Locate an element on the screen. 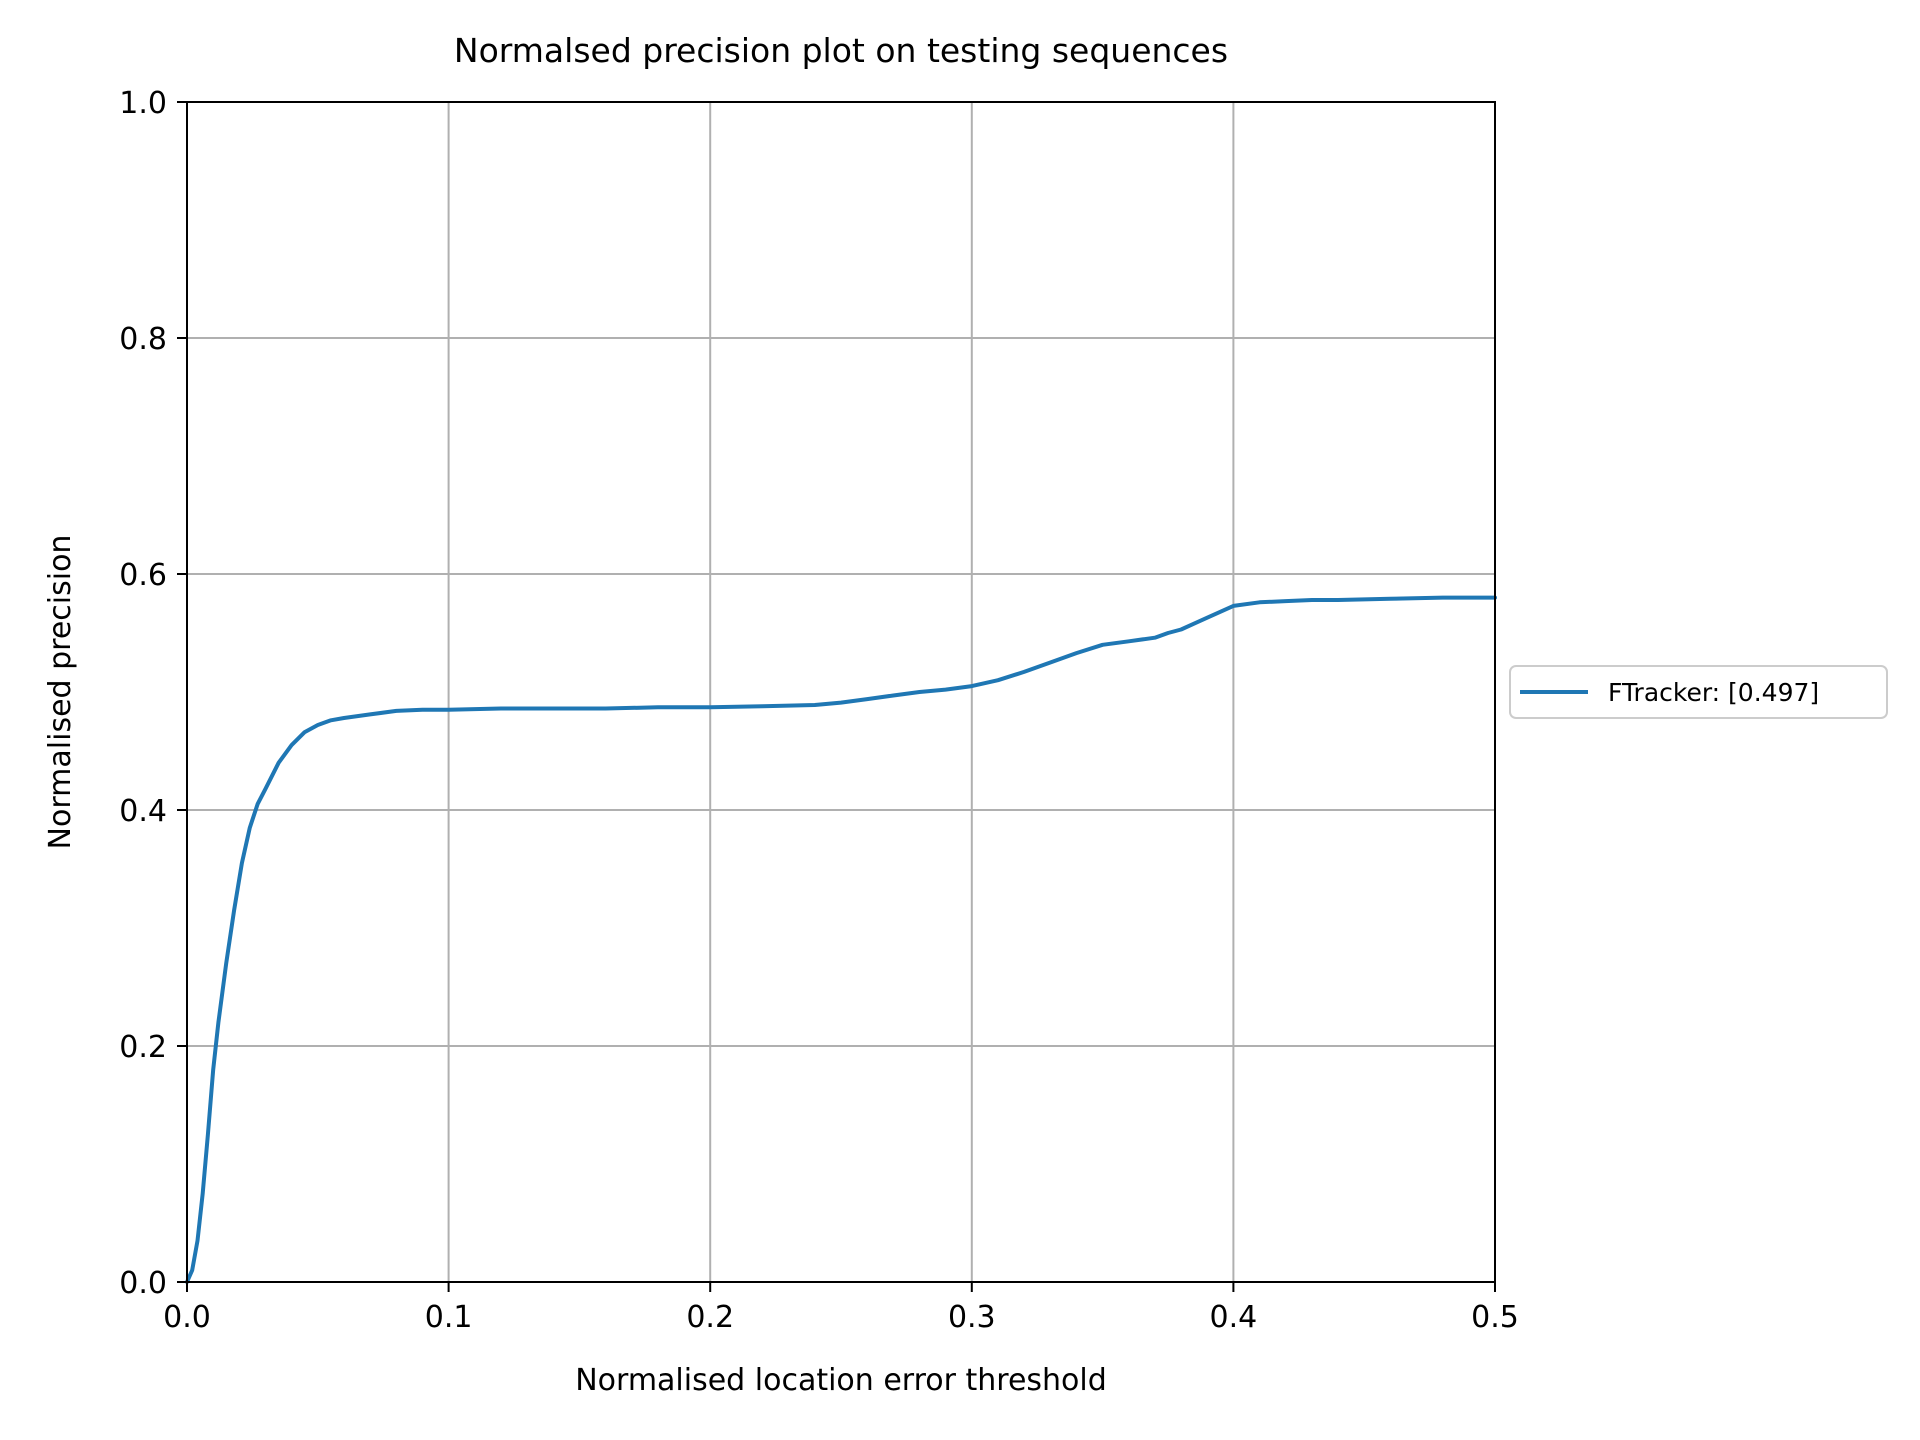 This screenshot has height=1440, width=1920. x-tick-label: 0.0 is located at coordinates (187, 1317).